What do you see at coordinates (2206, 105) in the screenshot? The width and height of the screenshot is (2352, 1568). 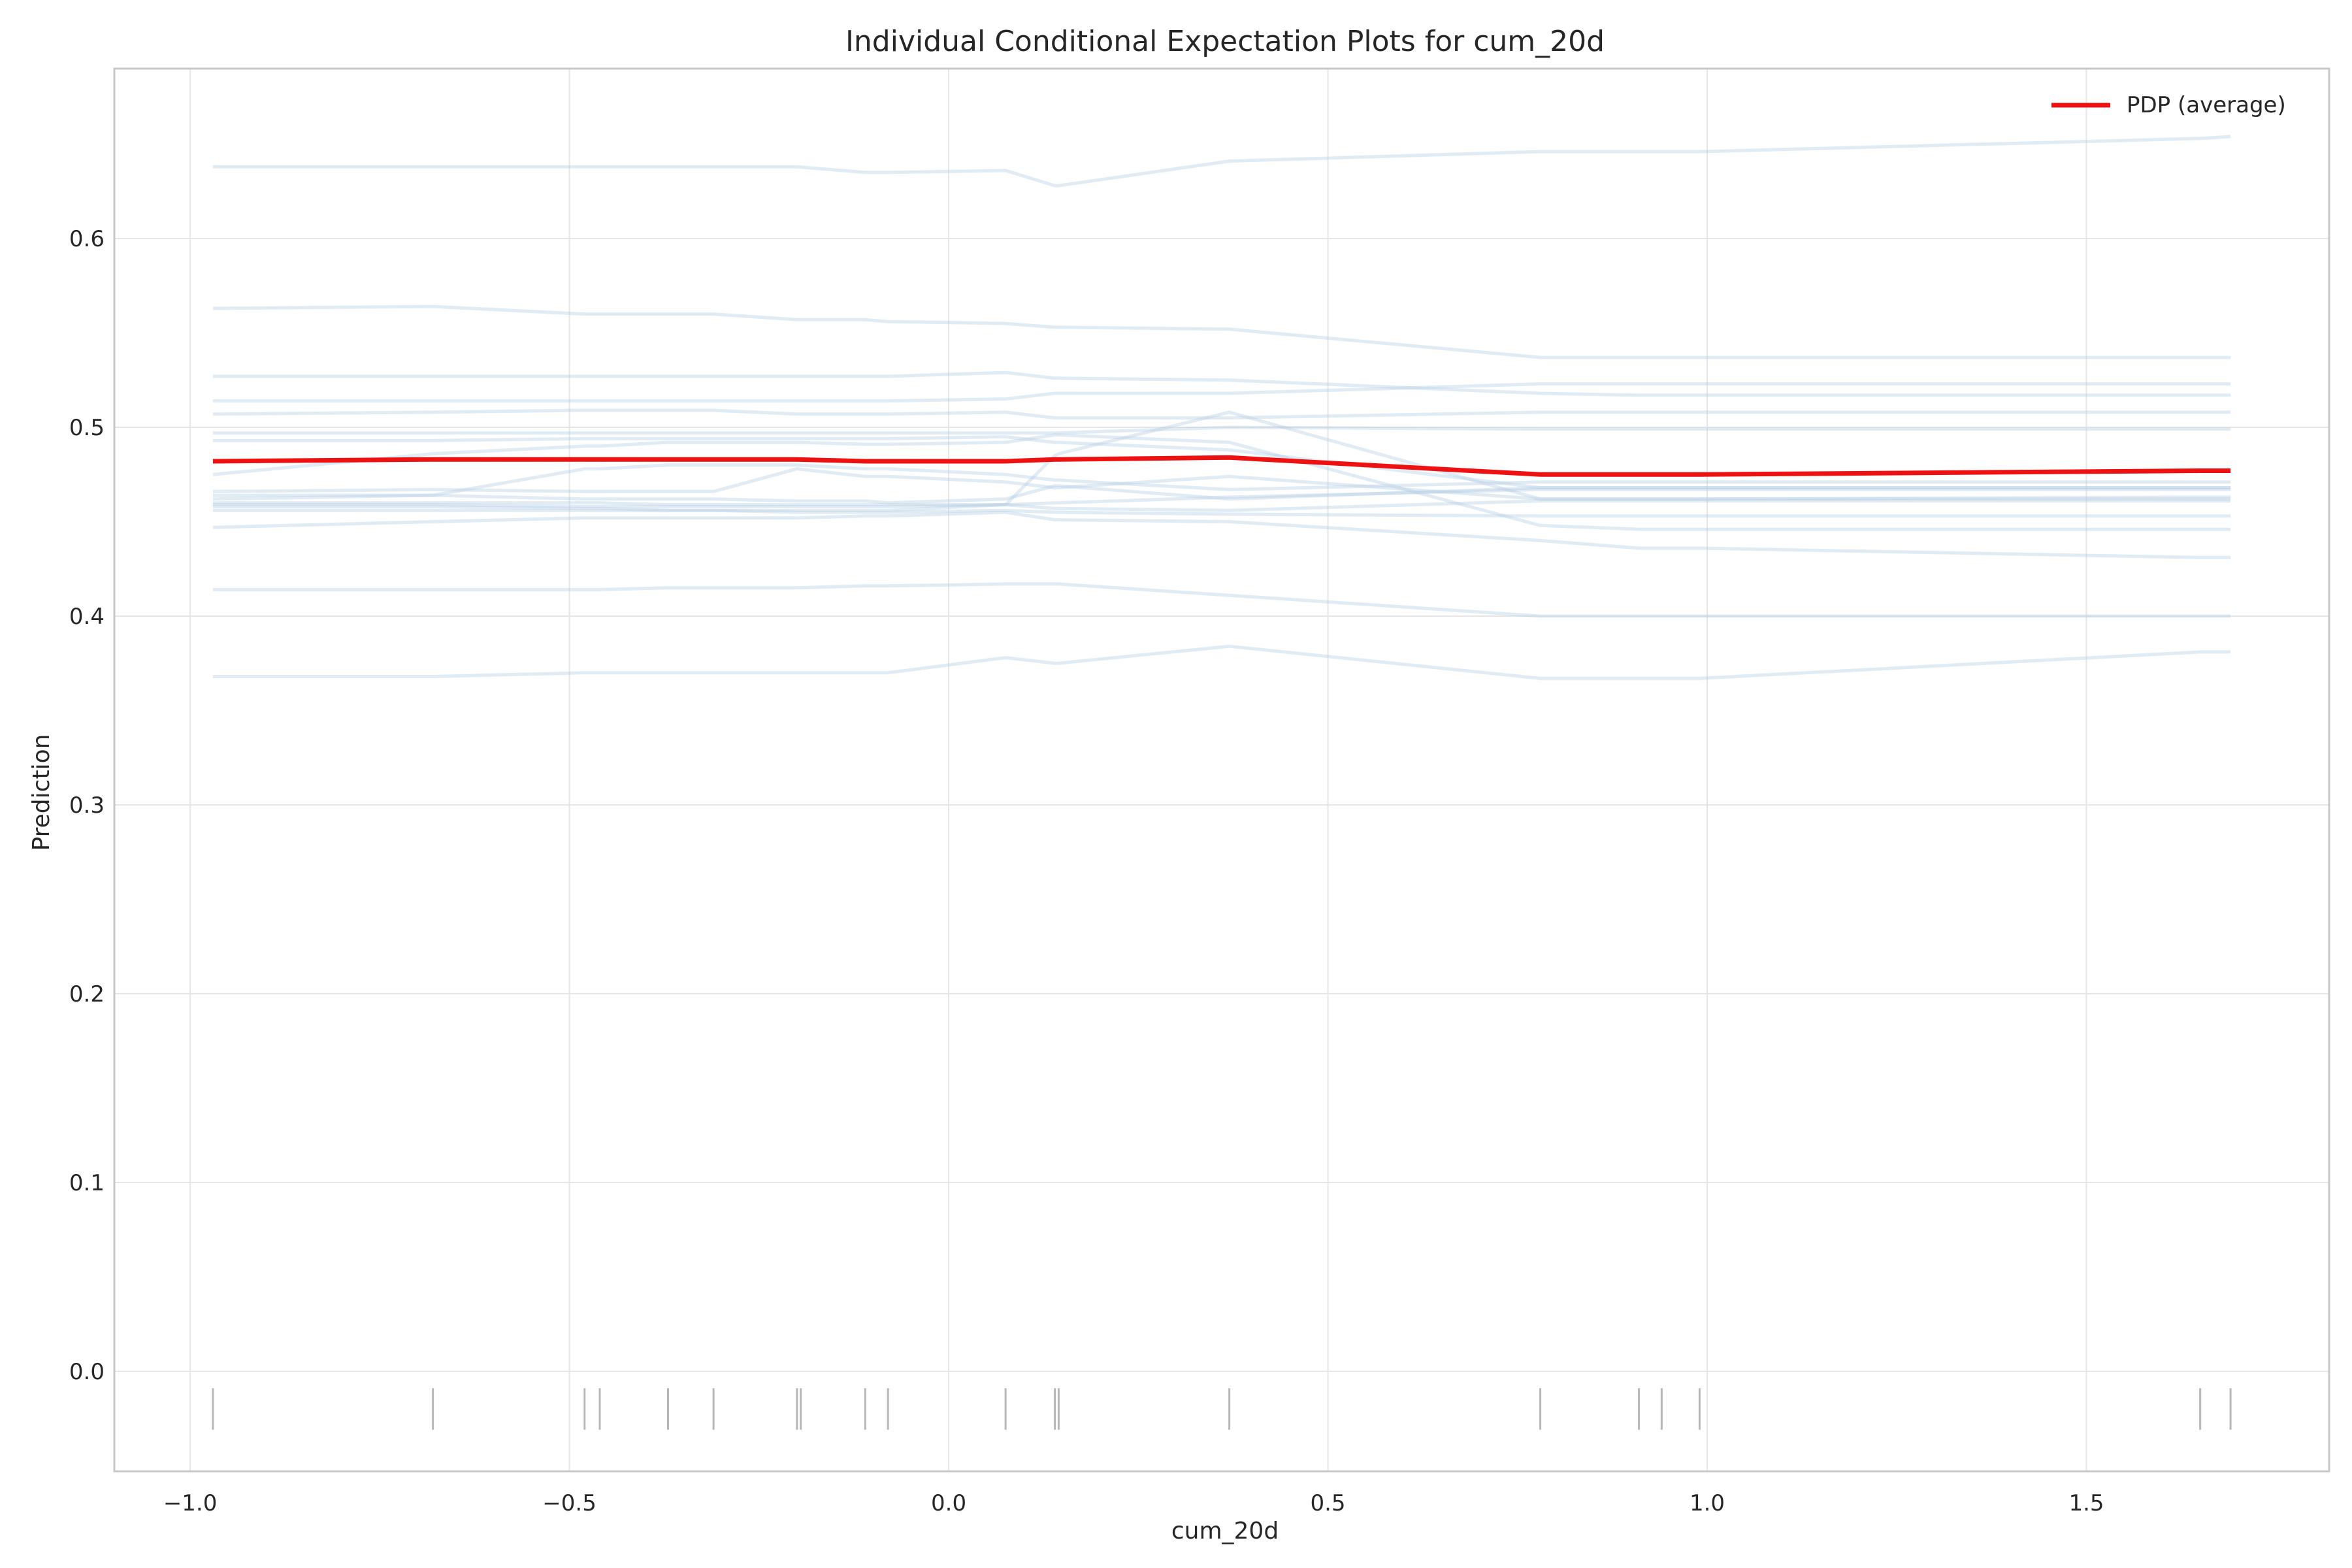 I see `legend-pdp-label: PDP (average)` at bounding box center [2206, 105].